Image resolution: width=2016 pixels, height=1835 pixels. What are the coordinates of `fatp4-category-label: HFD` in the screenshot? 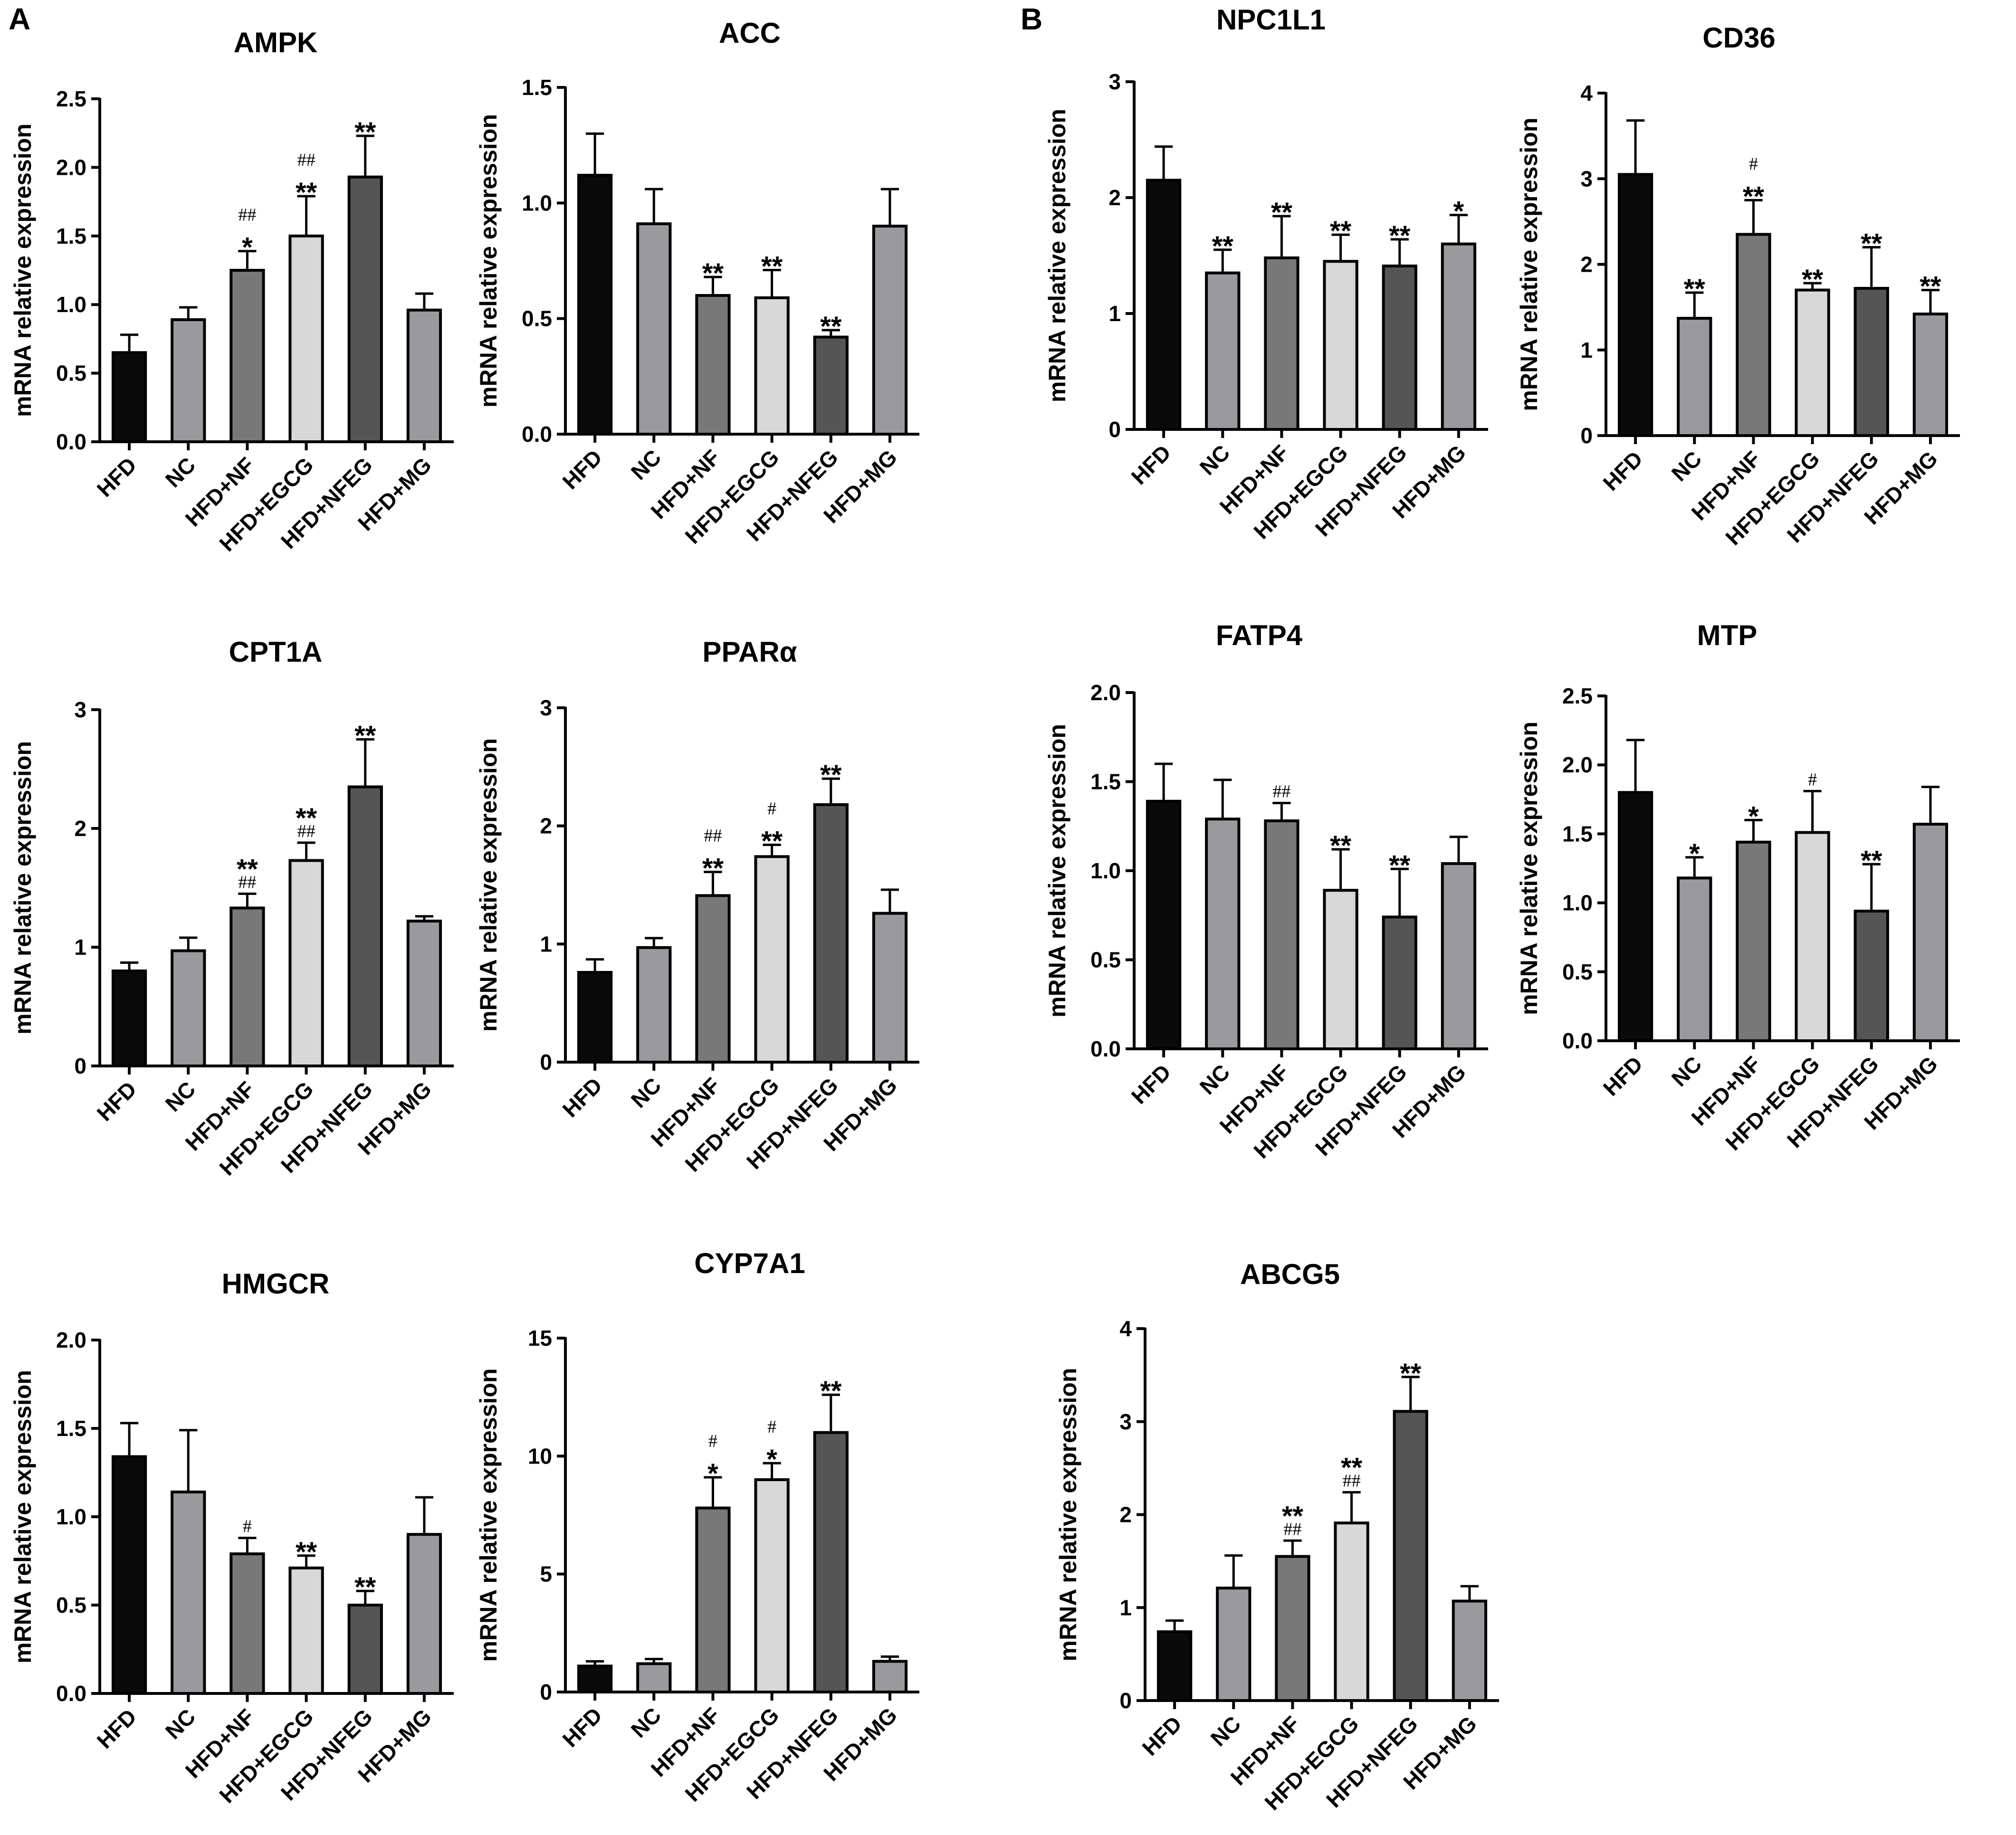 It's located at (1152, 1084).